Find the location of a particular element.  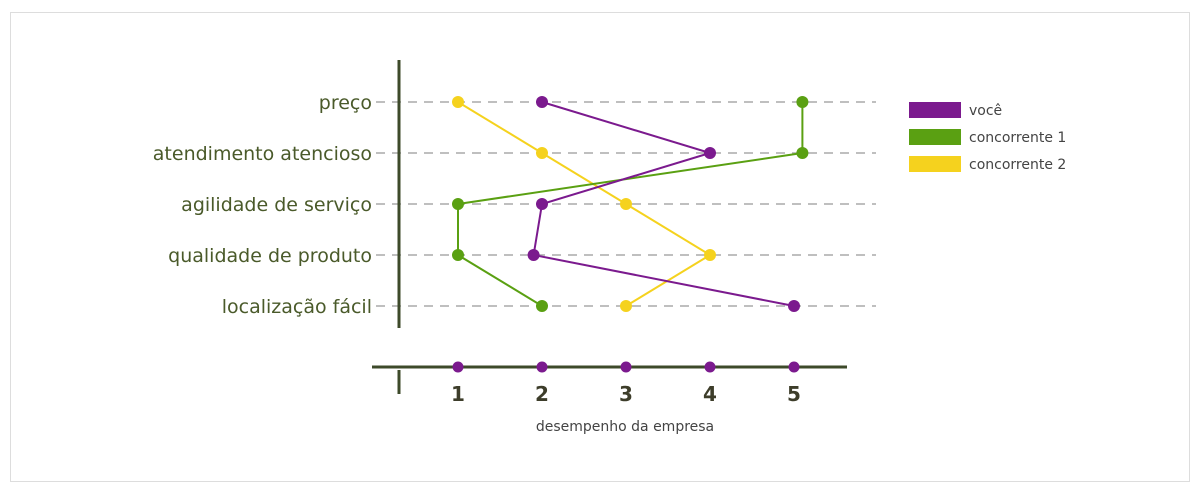

series is located at coordinates (630, 204).